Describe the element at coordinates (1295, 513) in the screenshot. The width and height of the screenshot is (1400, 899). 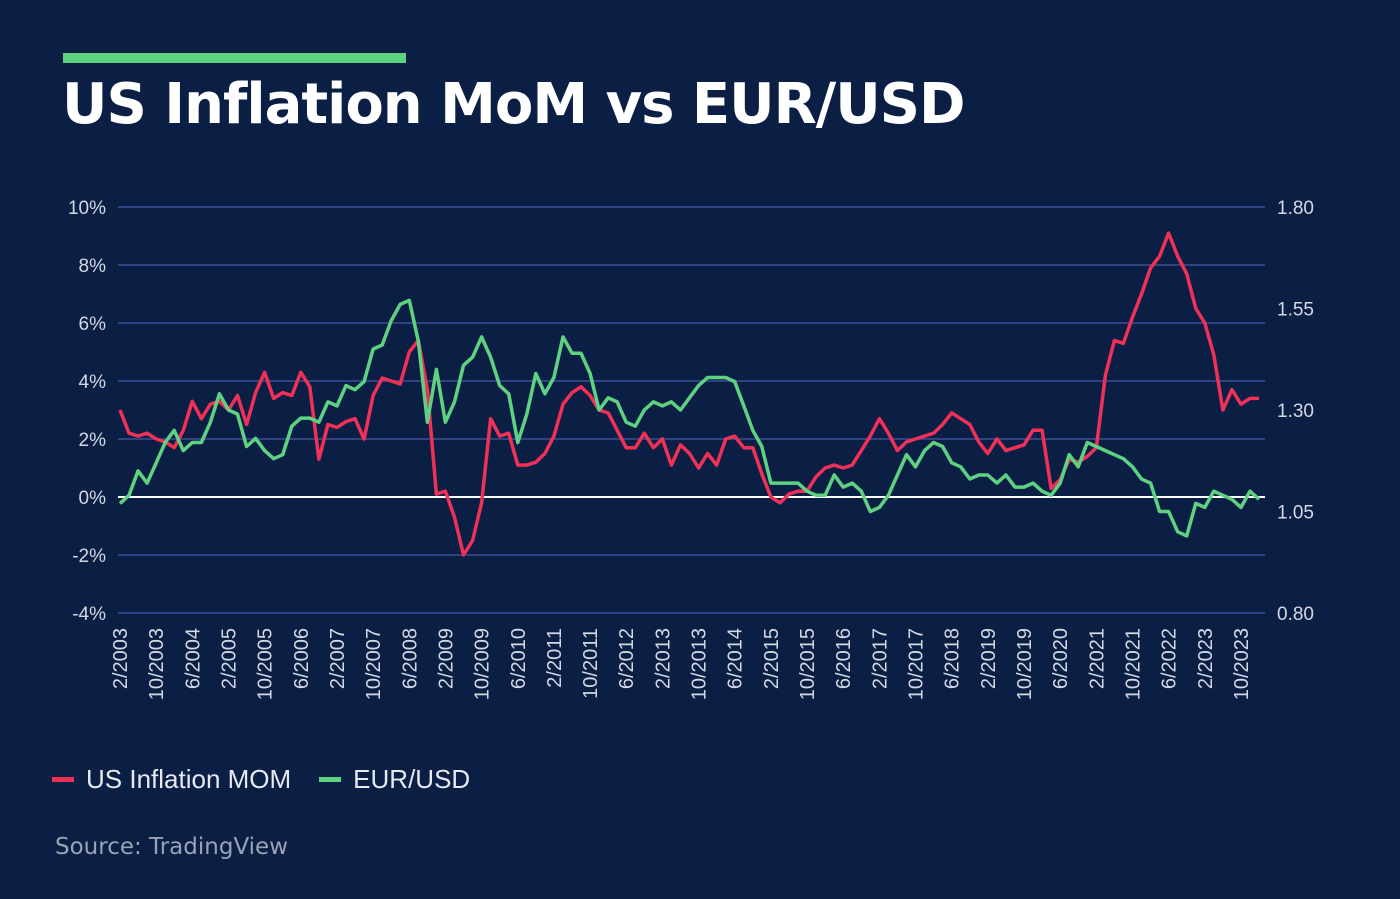
I see `y-right-tick-label: 1.05` at that location.